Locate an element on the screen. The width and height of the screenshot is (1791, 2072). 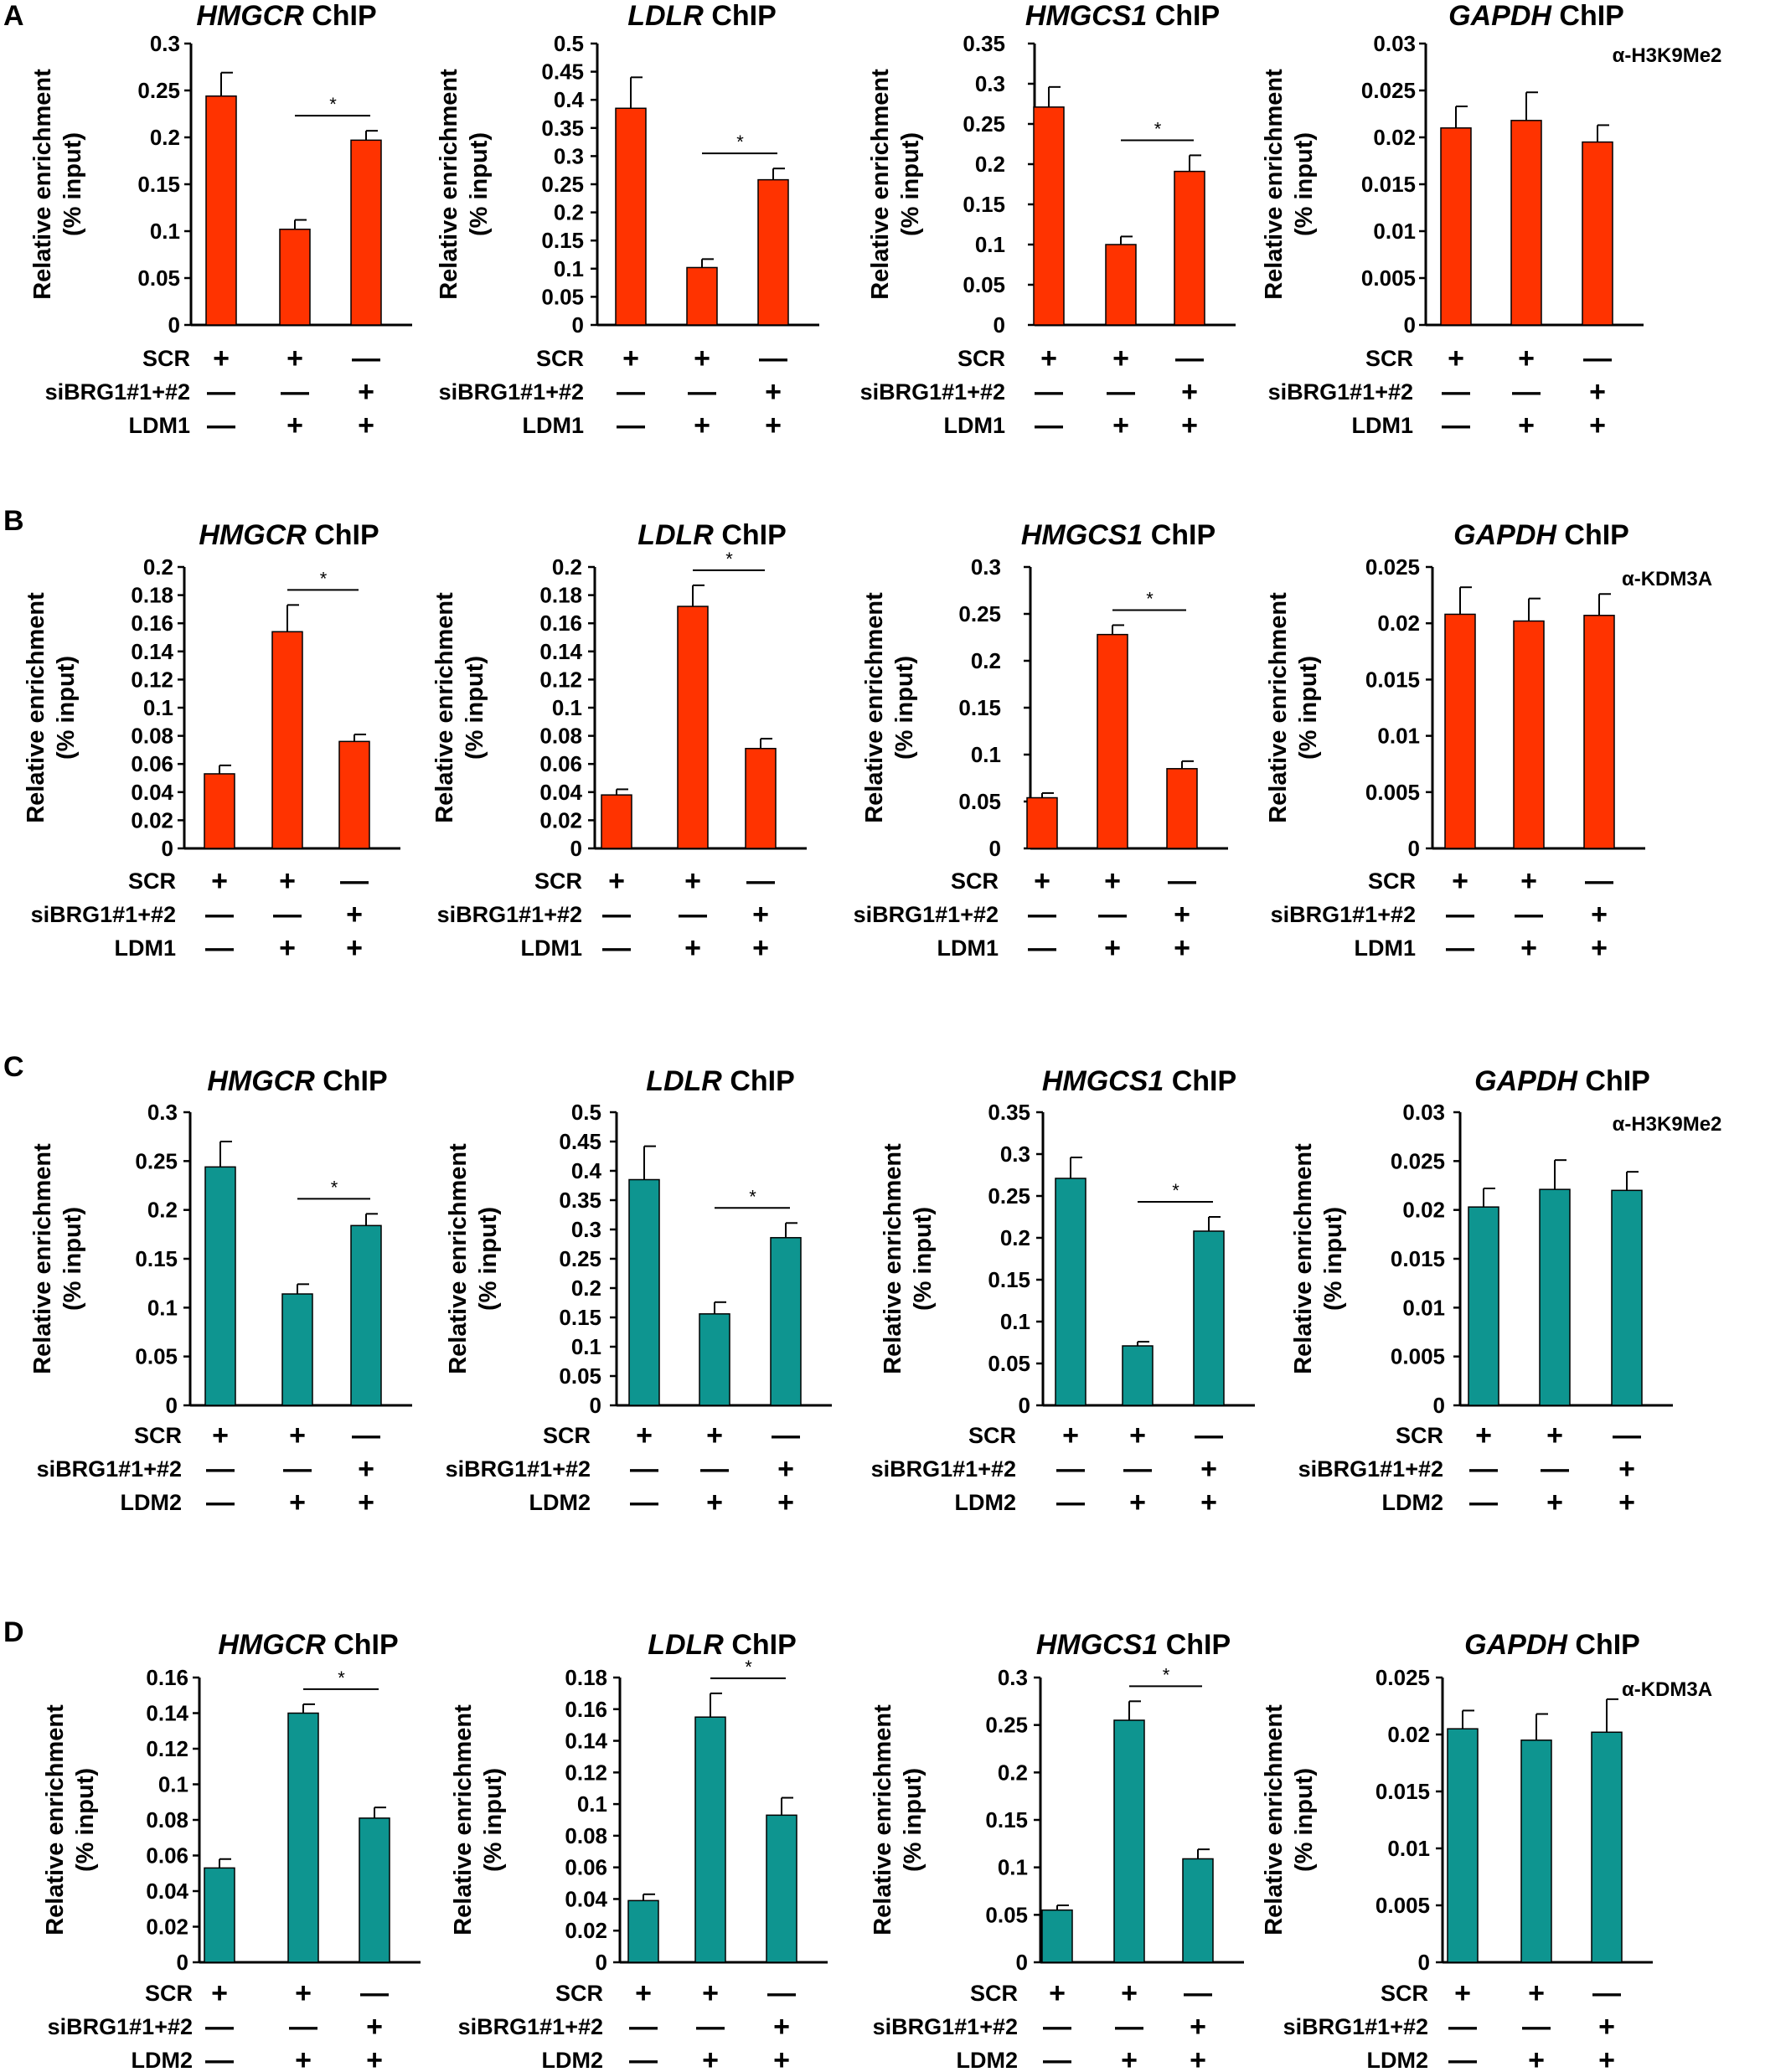
y-axis-label: Relative enrichment (% input) is located at coordinates (51, 707).